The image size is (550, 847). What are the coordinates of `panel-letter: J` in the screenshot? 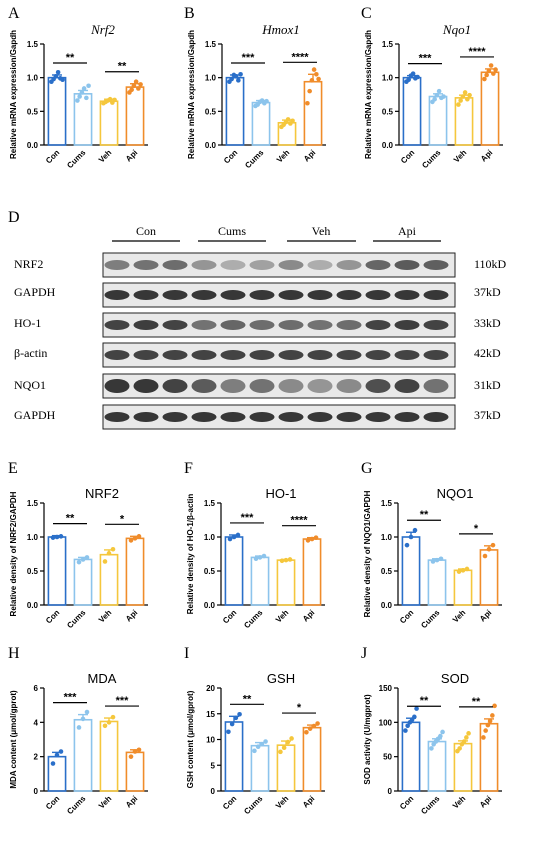 It's located at (364, 653).